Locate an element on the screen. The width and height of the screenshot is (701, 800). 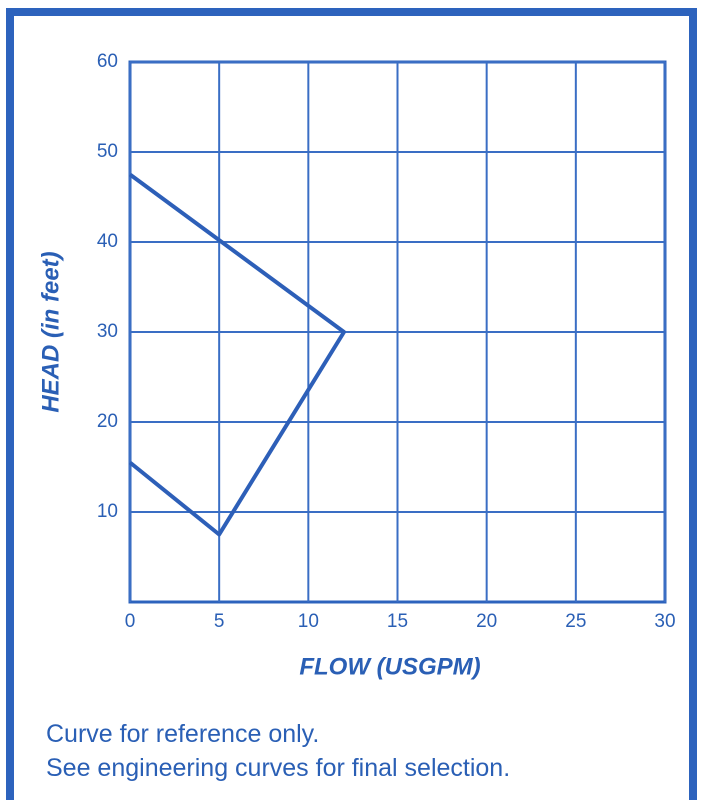
x-tick-label: 10 is located at coordinates (308, 621).